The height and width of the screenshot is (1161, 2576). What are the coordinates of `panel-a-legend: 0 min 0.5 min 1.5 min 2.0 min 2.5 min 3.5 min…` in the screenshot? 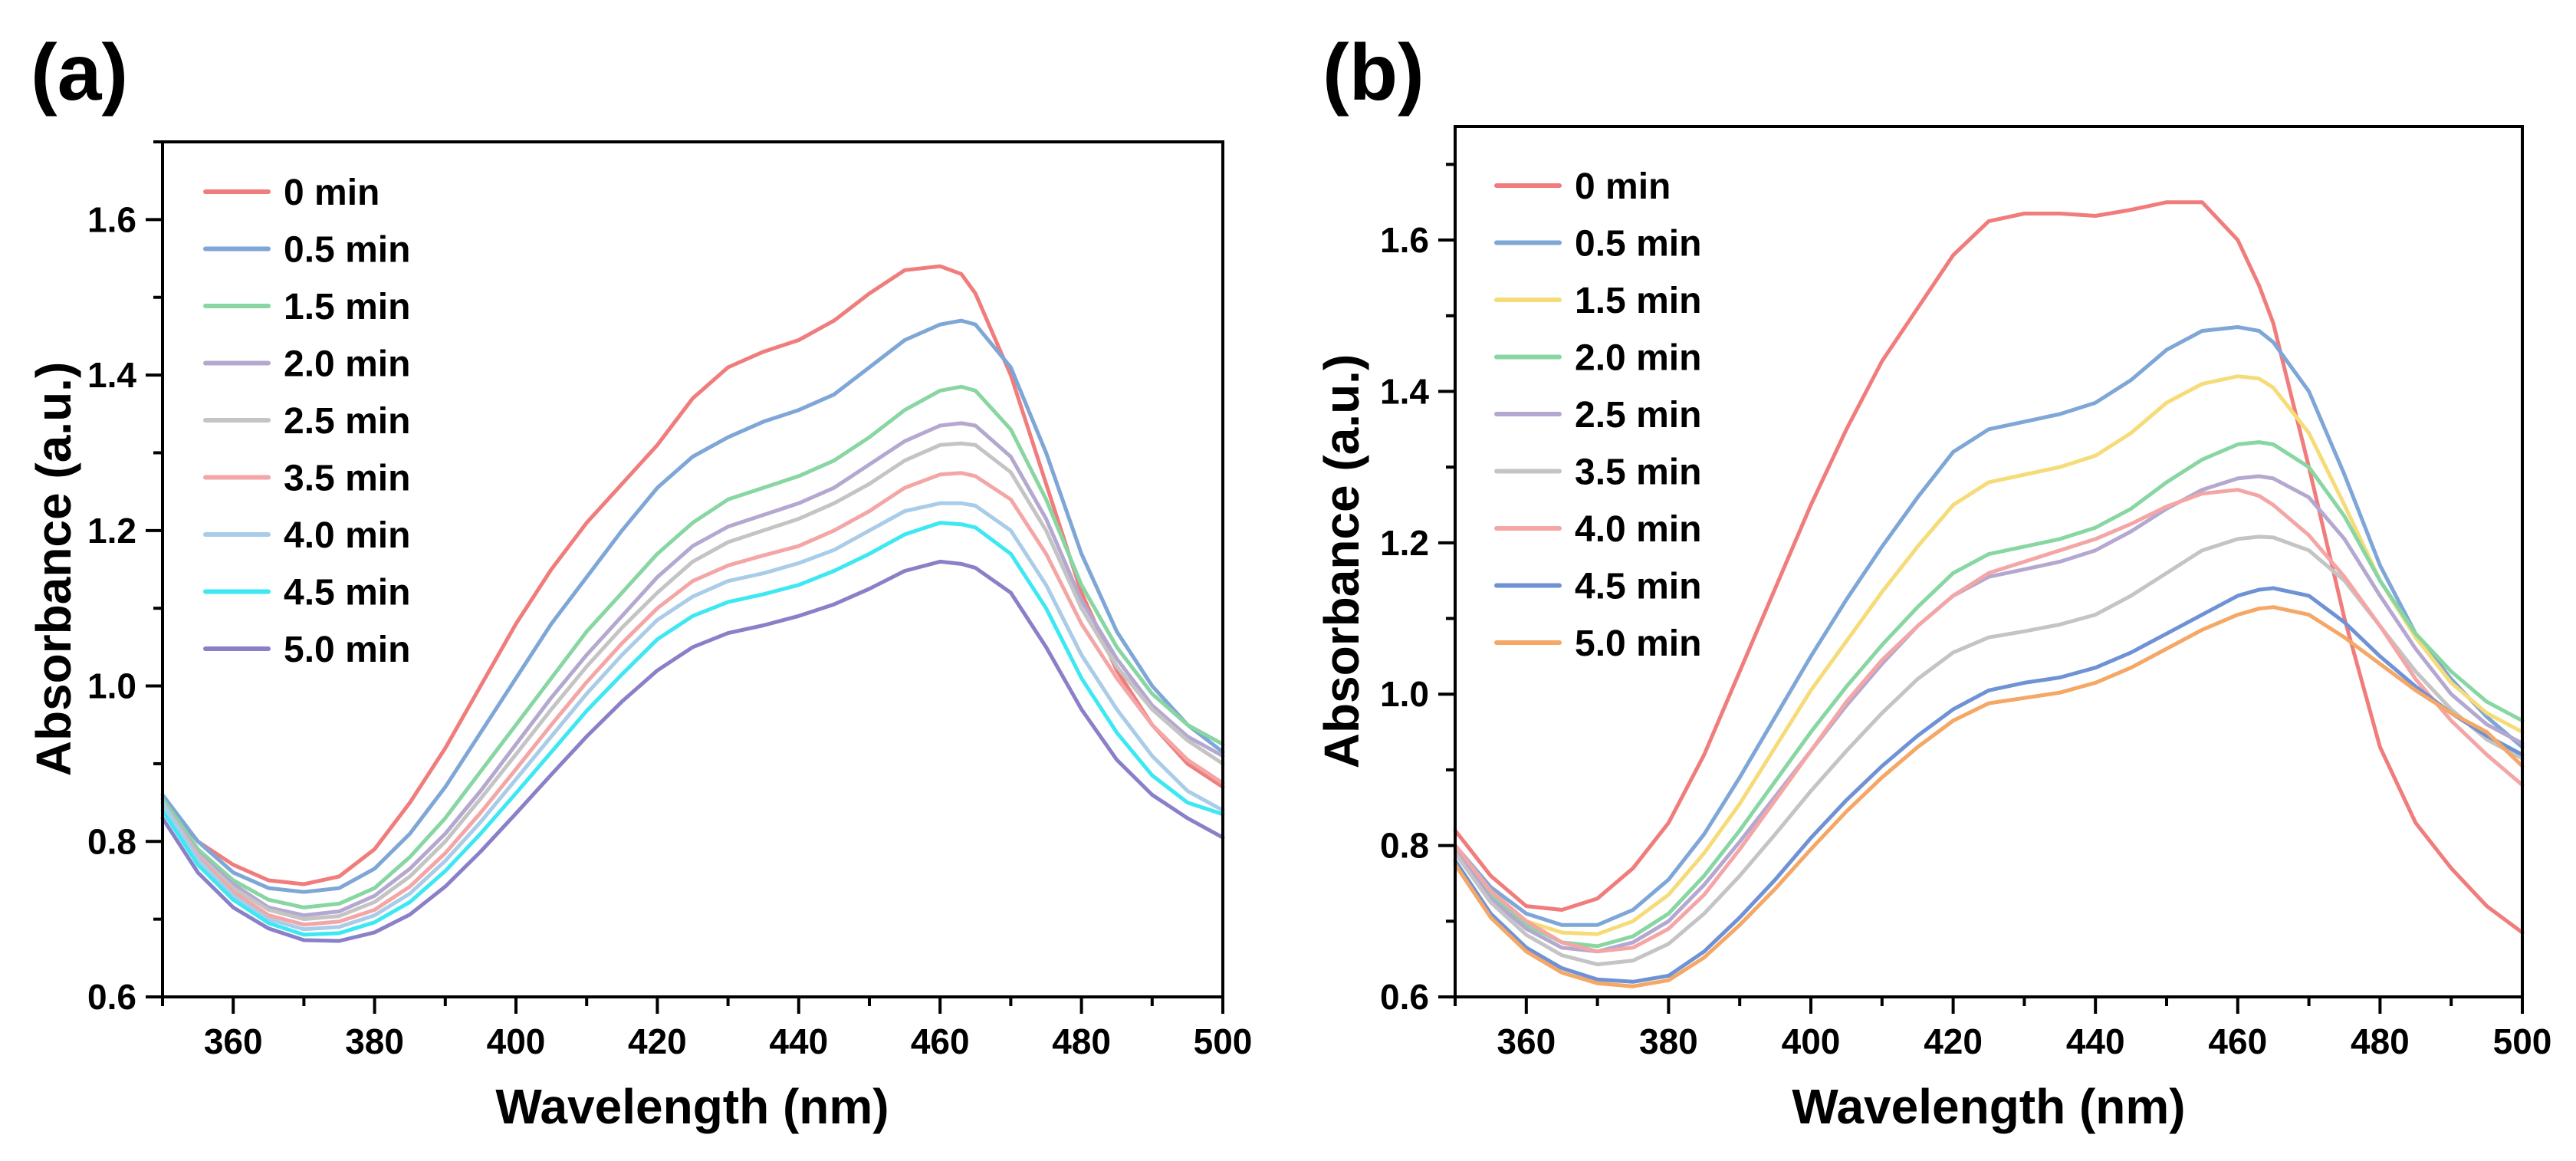 It's located at (307, 421).